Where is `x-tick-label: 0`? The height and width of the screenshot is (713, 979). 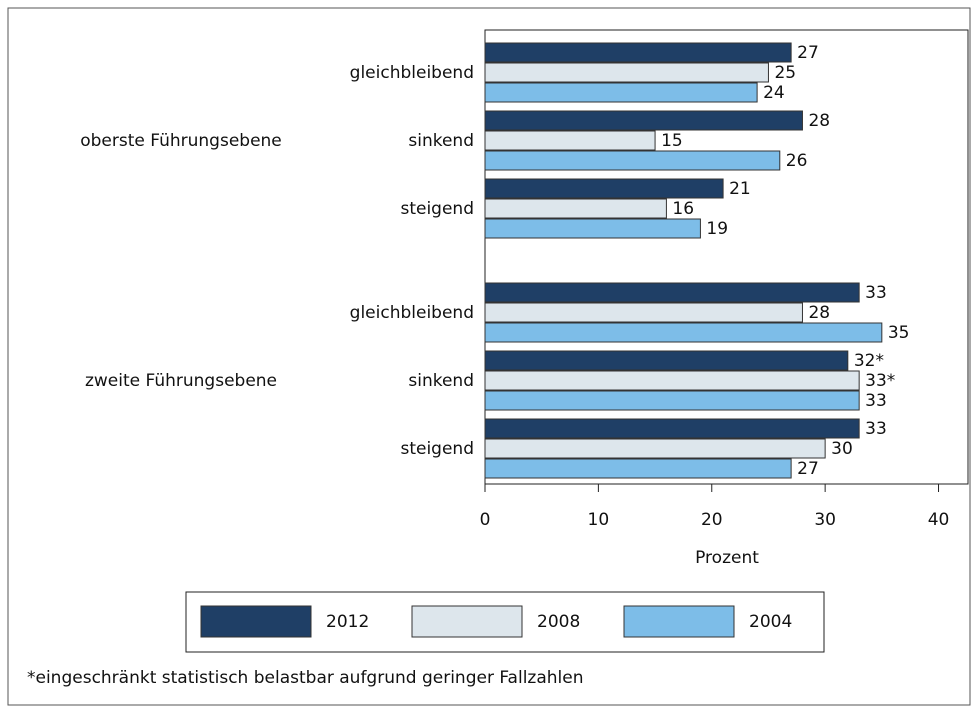
x-tick-label: 0 is located at coordinates (485, 520).